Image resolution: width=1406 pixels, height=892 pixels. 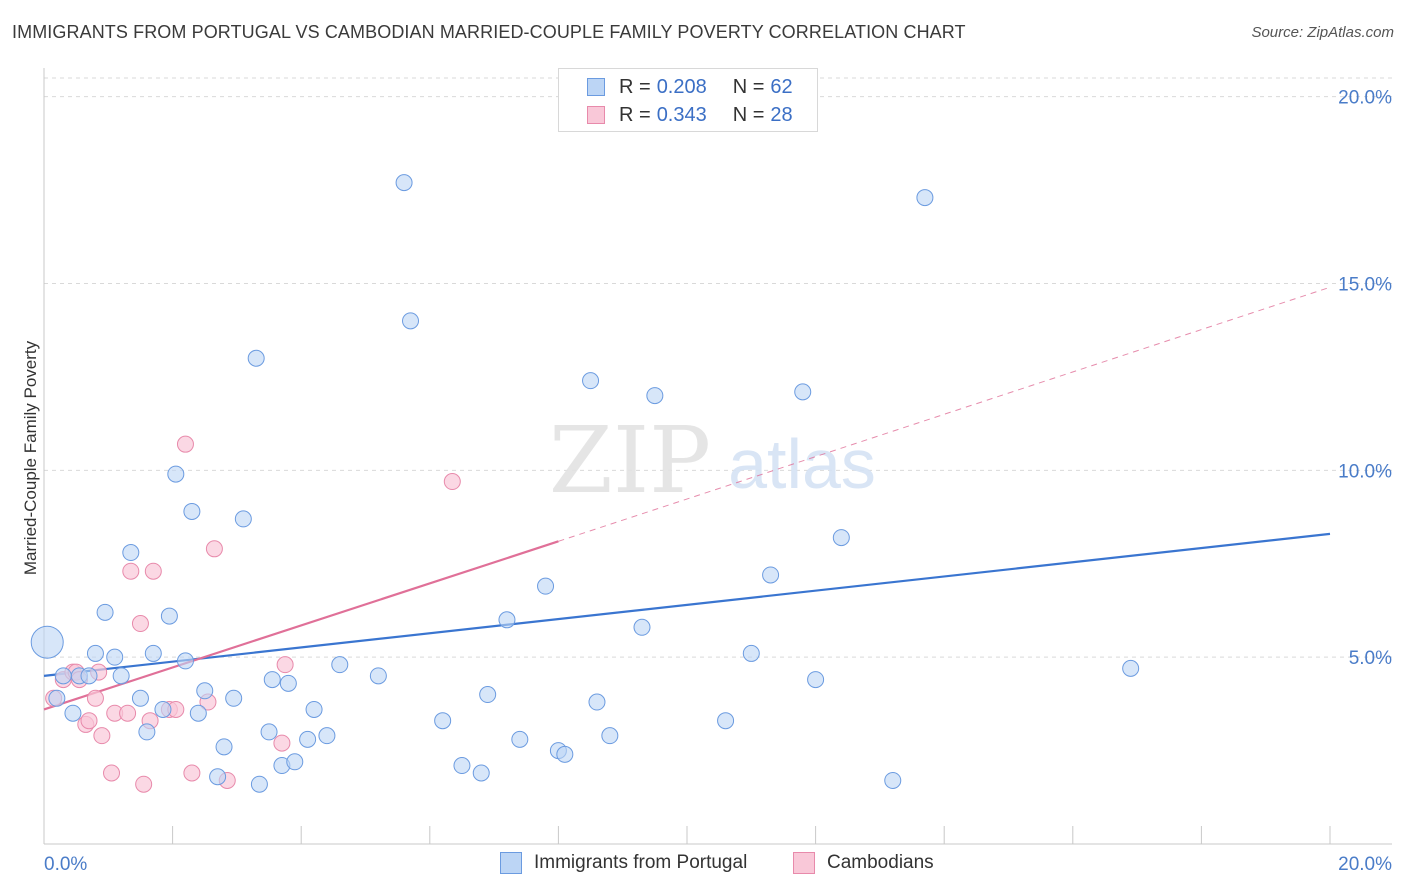 I want to click on legend-row-cambodians: R = 0.343 N = 28, so click(x=690, y=115).